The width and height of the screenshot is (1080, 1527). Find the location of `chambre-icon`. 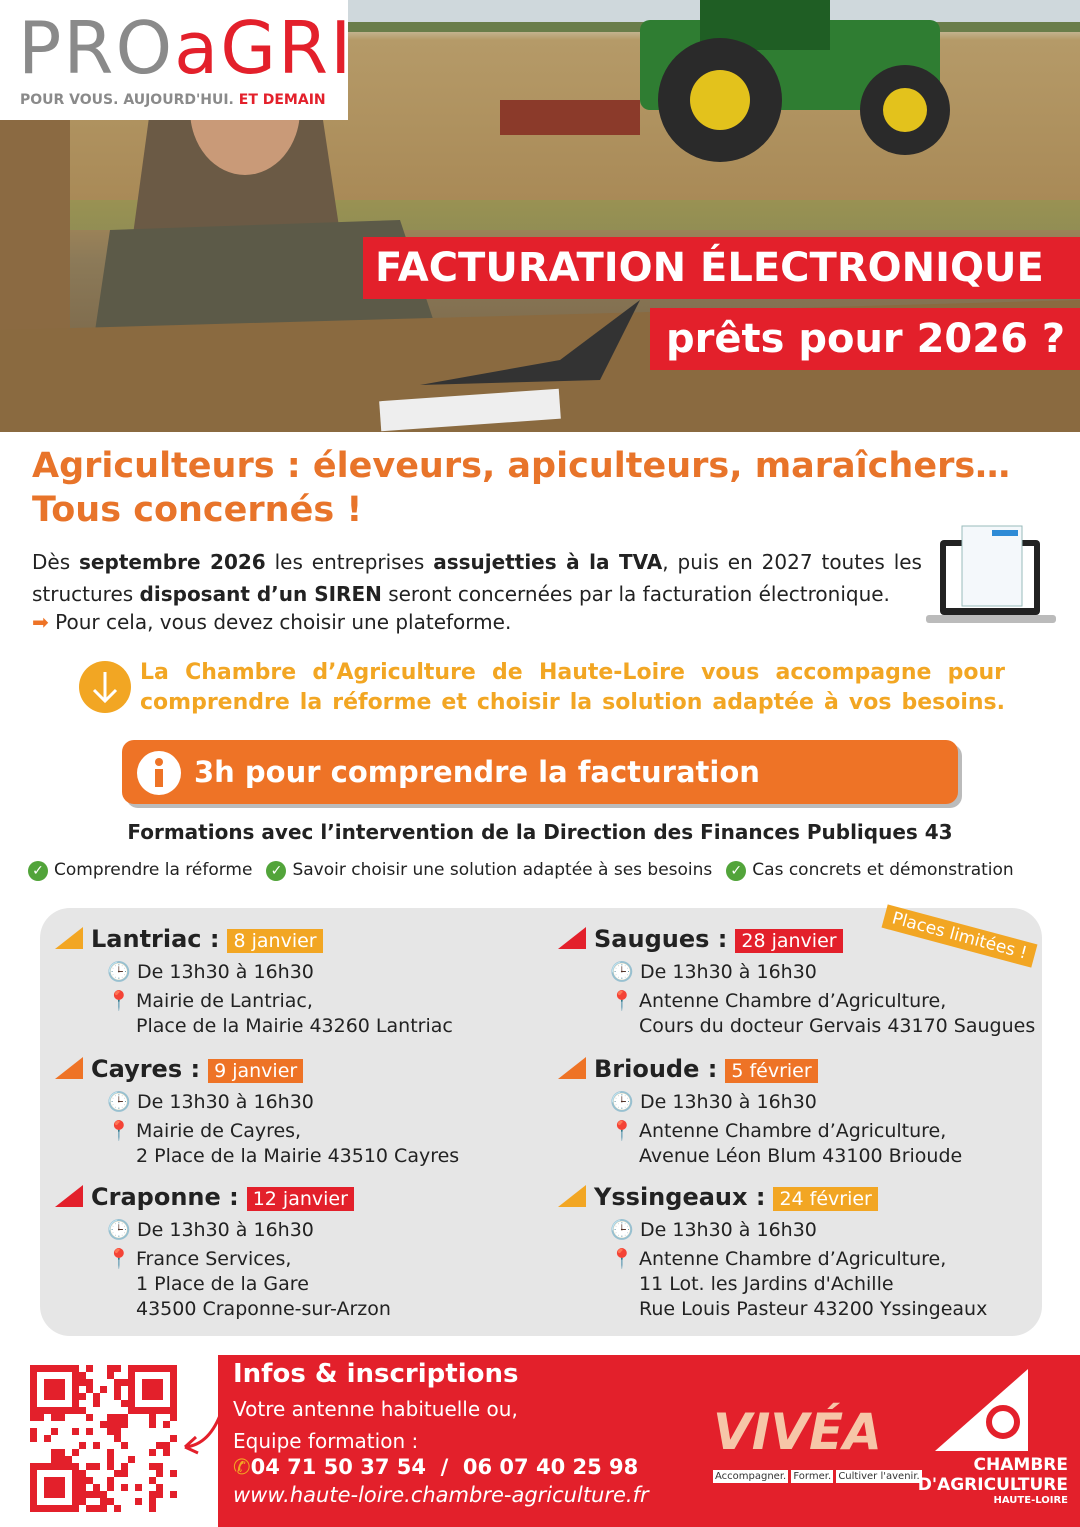

chambre-icon is located at coordinates (981, 1410).